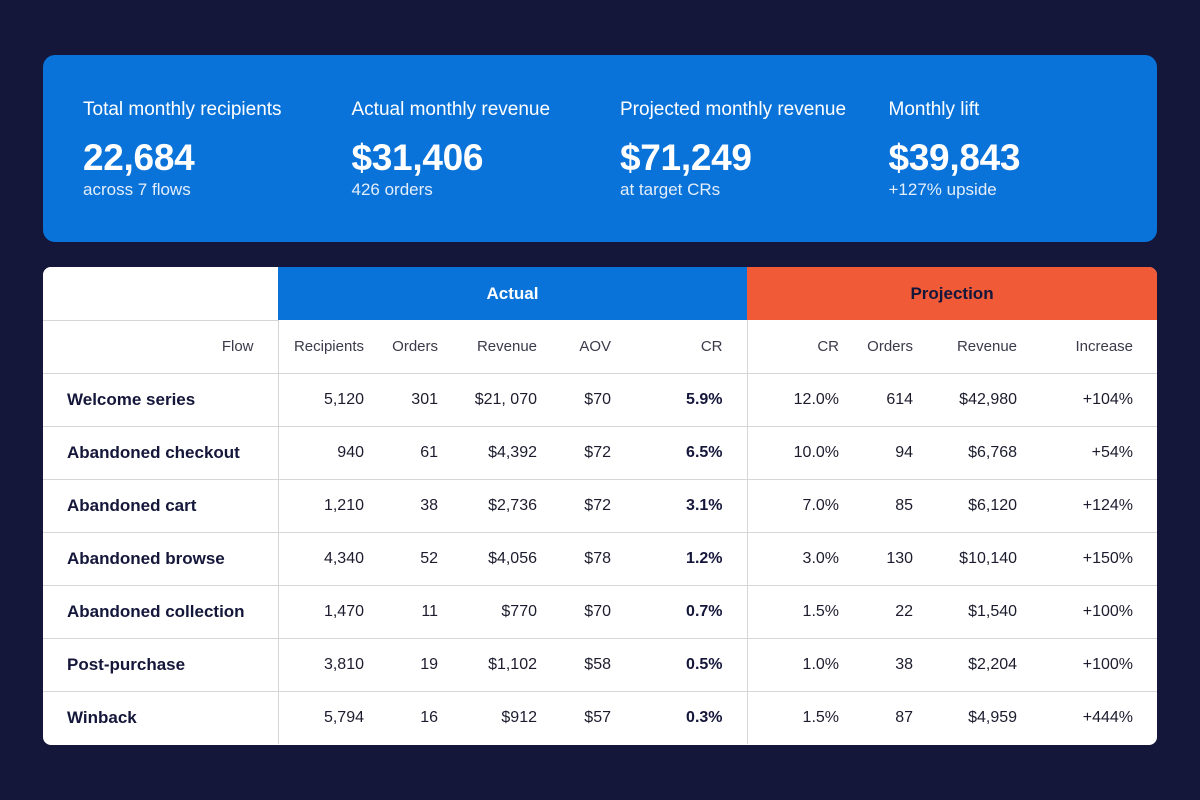 This screenshot has height=800, width=1200. Describe the element at coordinates (952, 293) in the screenshot. I see `group-header-projection: Projection` at that location.